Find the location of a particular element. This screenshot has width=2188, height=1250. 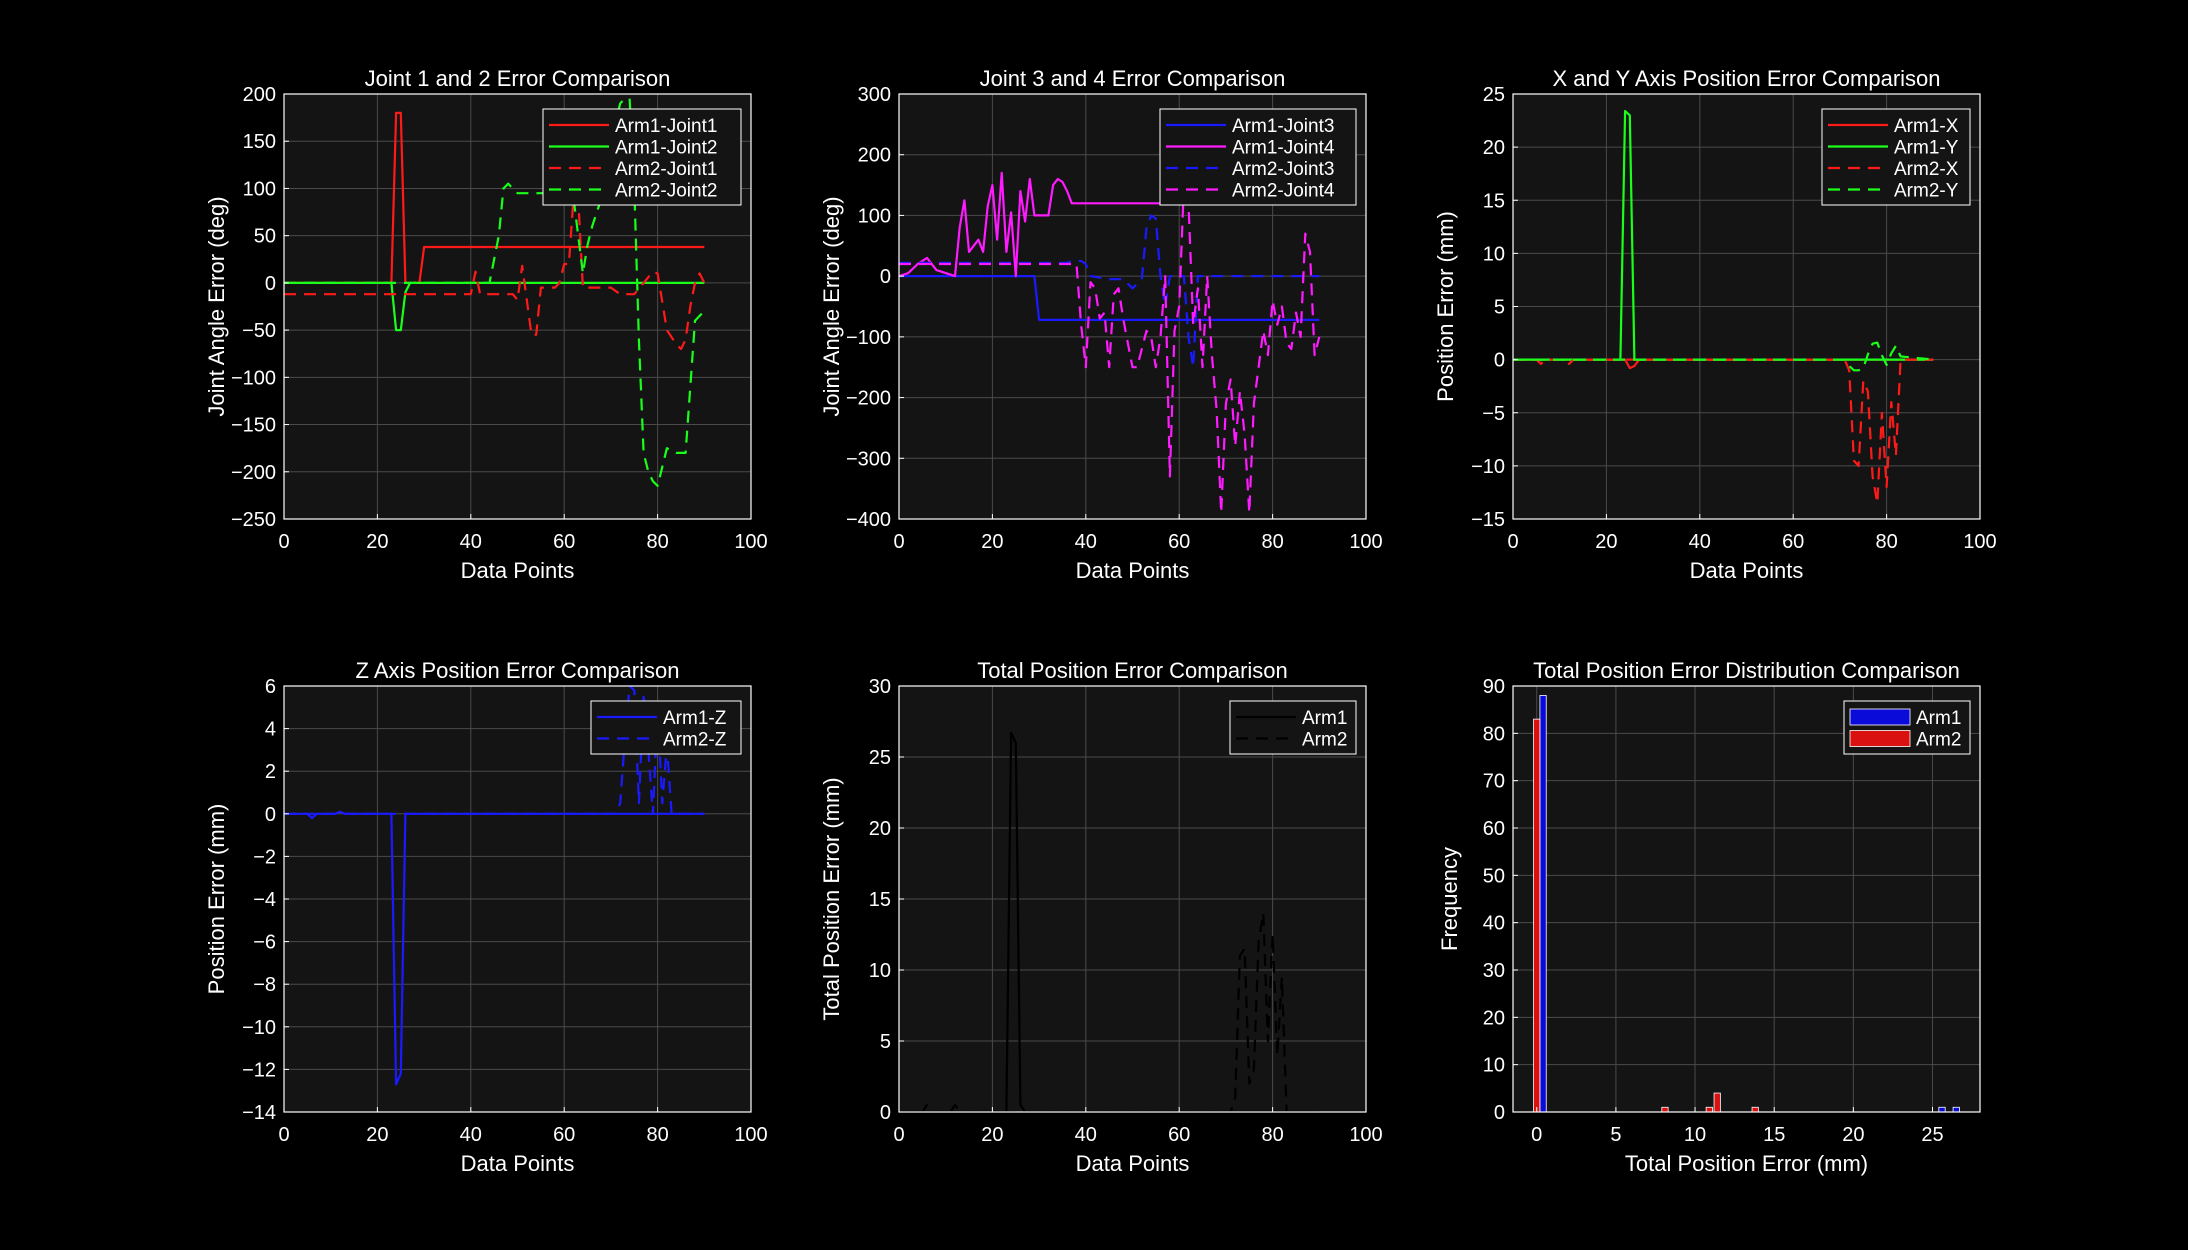

y-tick-label: −250 is located at coordinates (253, 520).